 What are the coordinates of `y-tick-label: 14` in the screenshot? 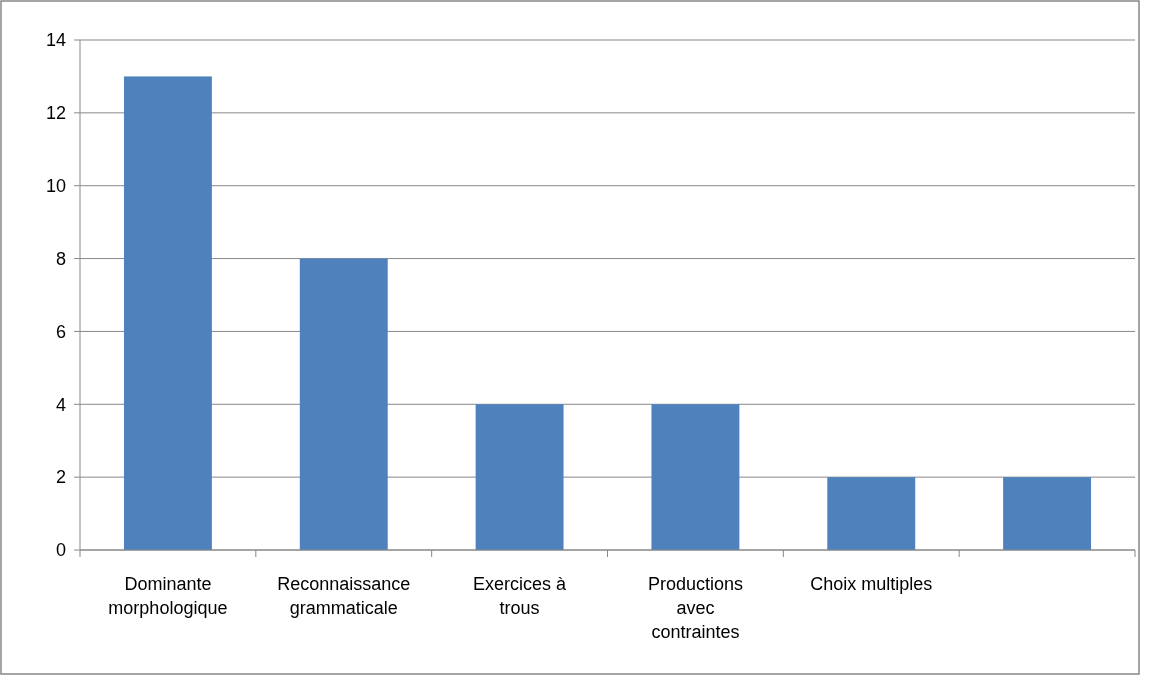 It's located at (55, 40).